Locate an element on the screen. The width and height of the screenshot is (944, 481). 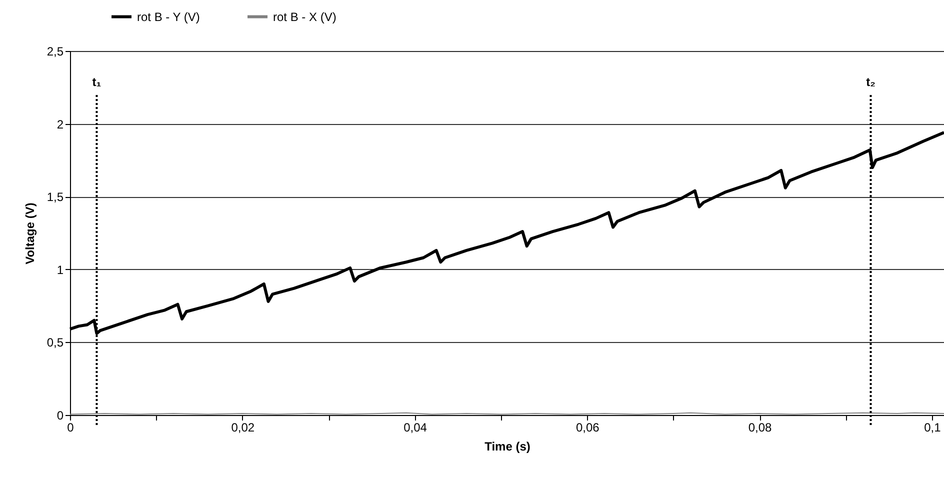
legend-label: rot B - X (V) is located at coordinates (304, 17).